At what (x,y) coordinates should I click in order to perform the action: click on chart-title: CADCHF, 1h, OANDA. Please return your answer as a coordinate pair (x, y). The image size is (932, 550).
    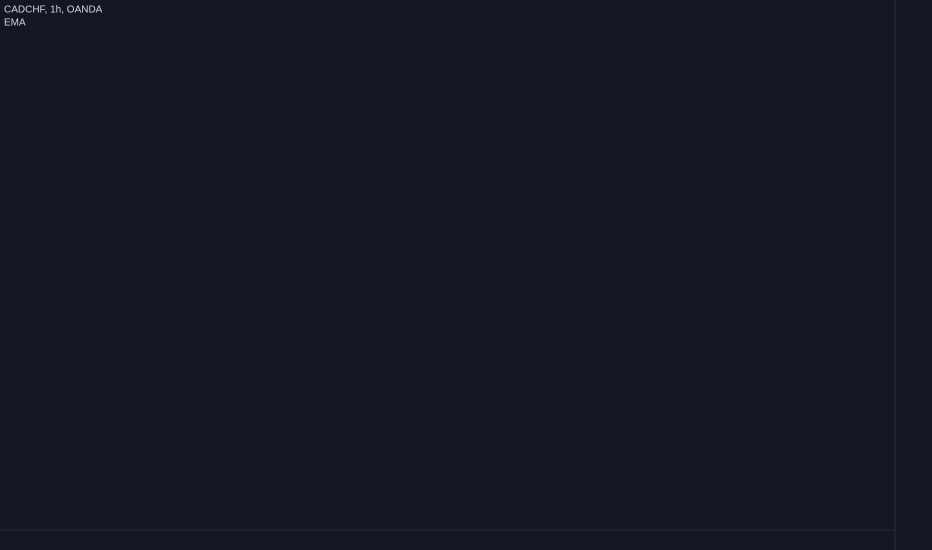
    Looking at the image, I should click on (53, 10).